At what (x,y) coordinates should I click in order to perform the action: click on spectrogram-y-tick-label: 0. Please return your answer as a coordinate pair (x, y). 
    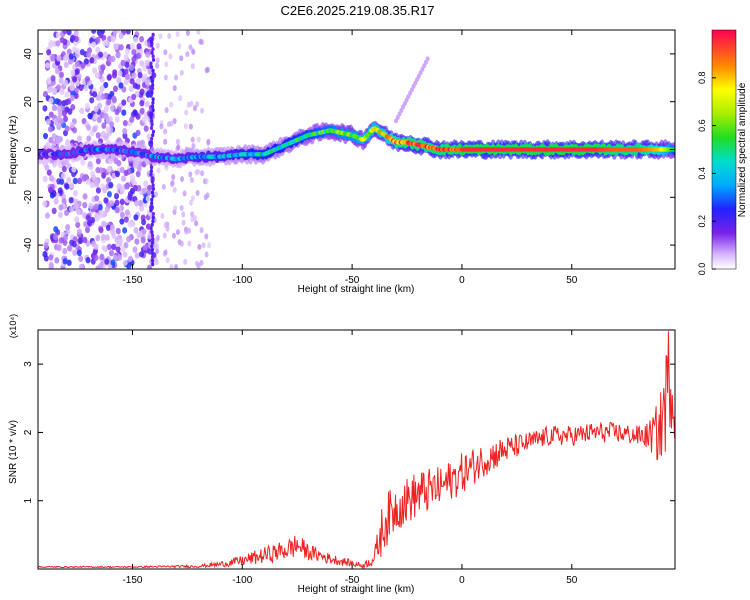
    Looking at the image, I should click on (28, 149).